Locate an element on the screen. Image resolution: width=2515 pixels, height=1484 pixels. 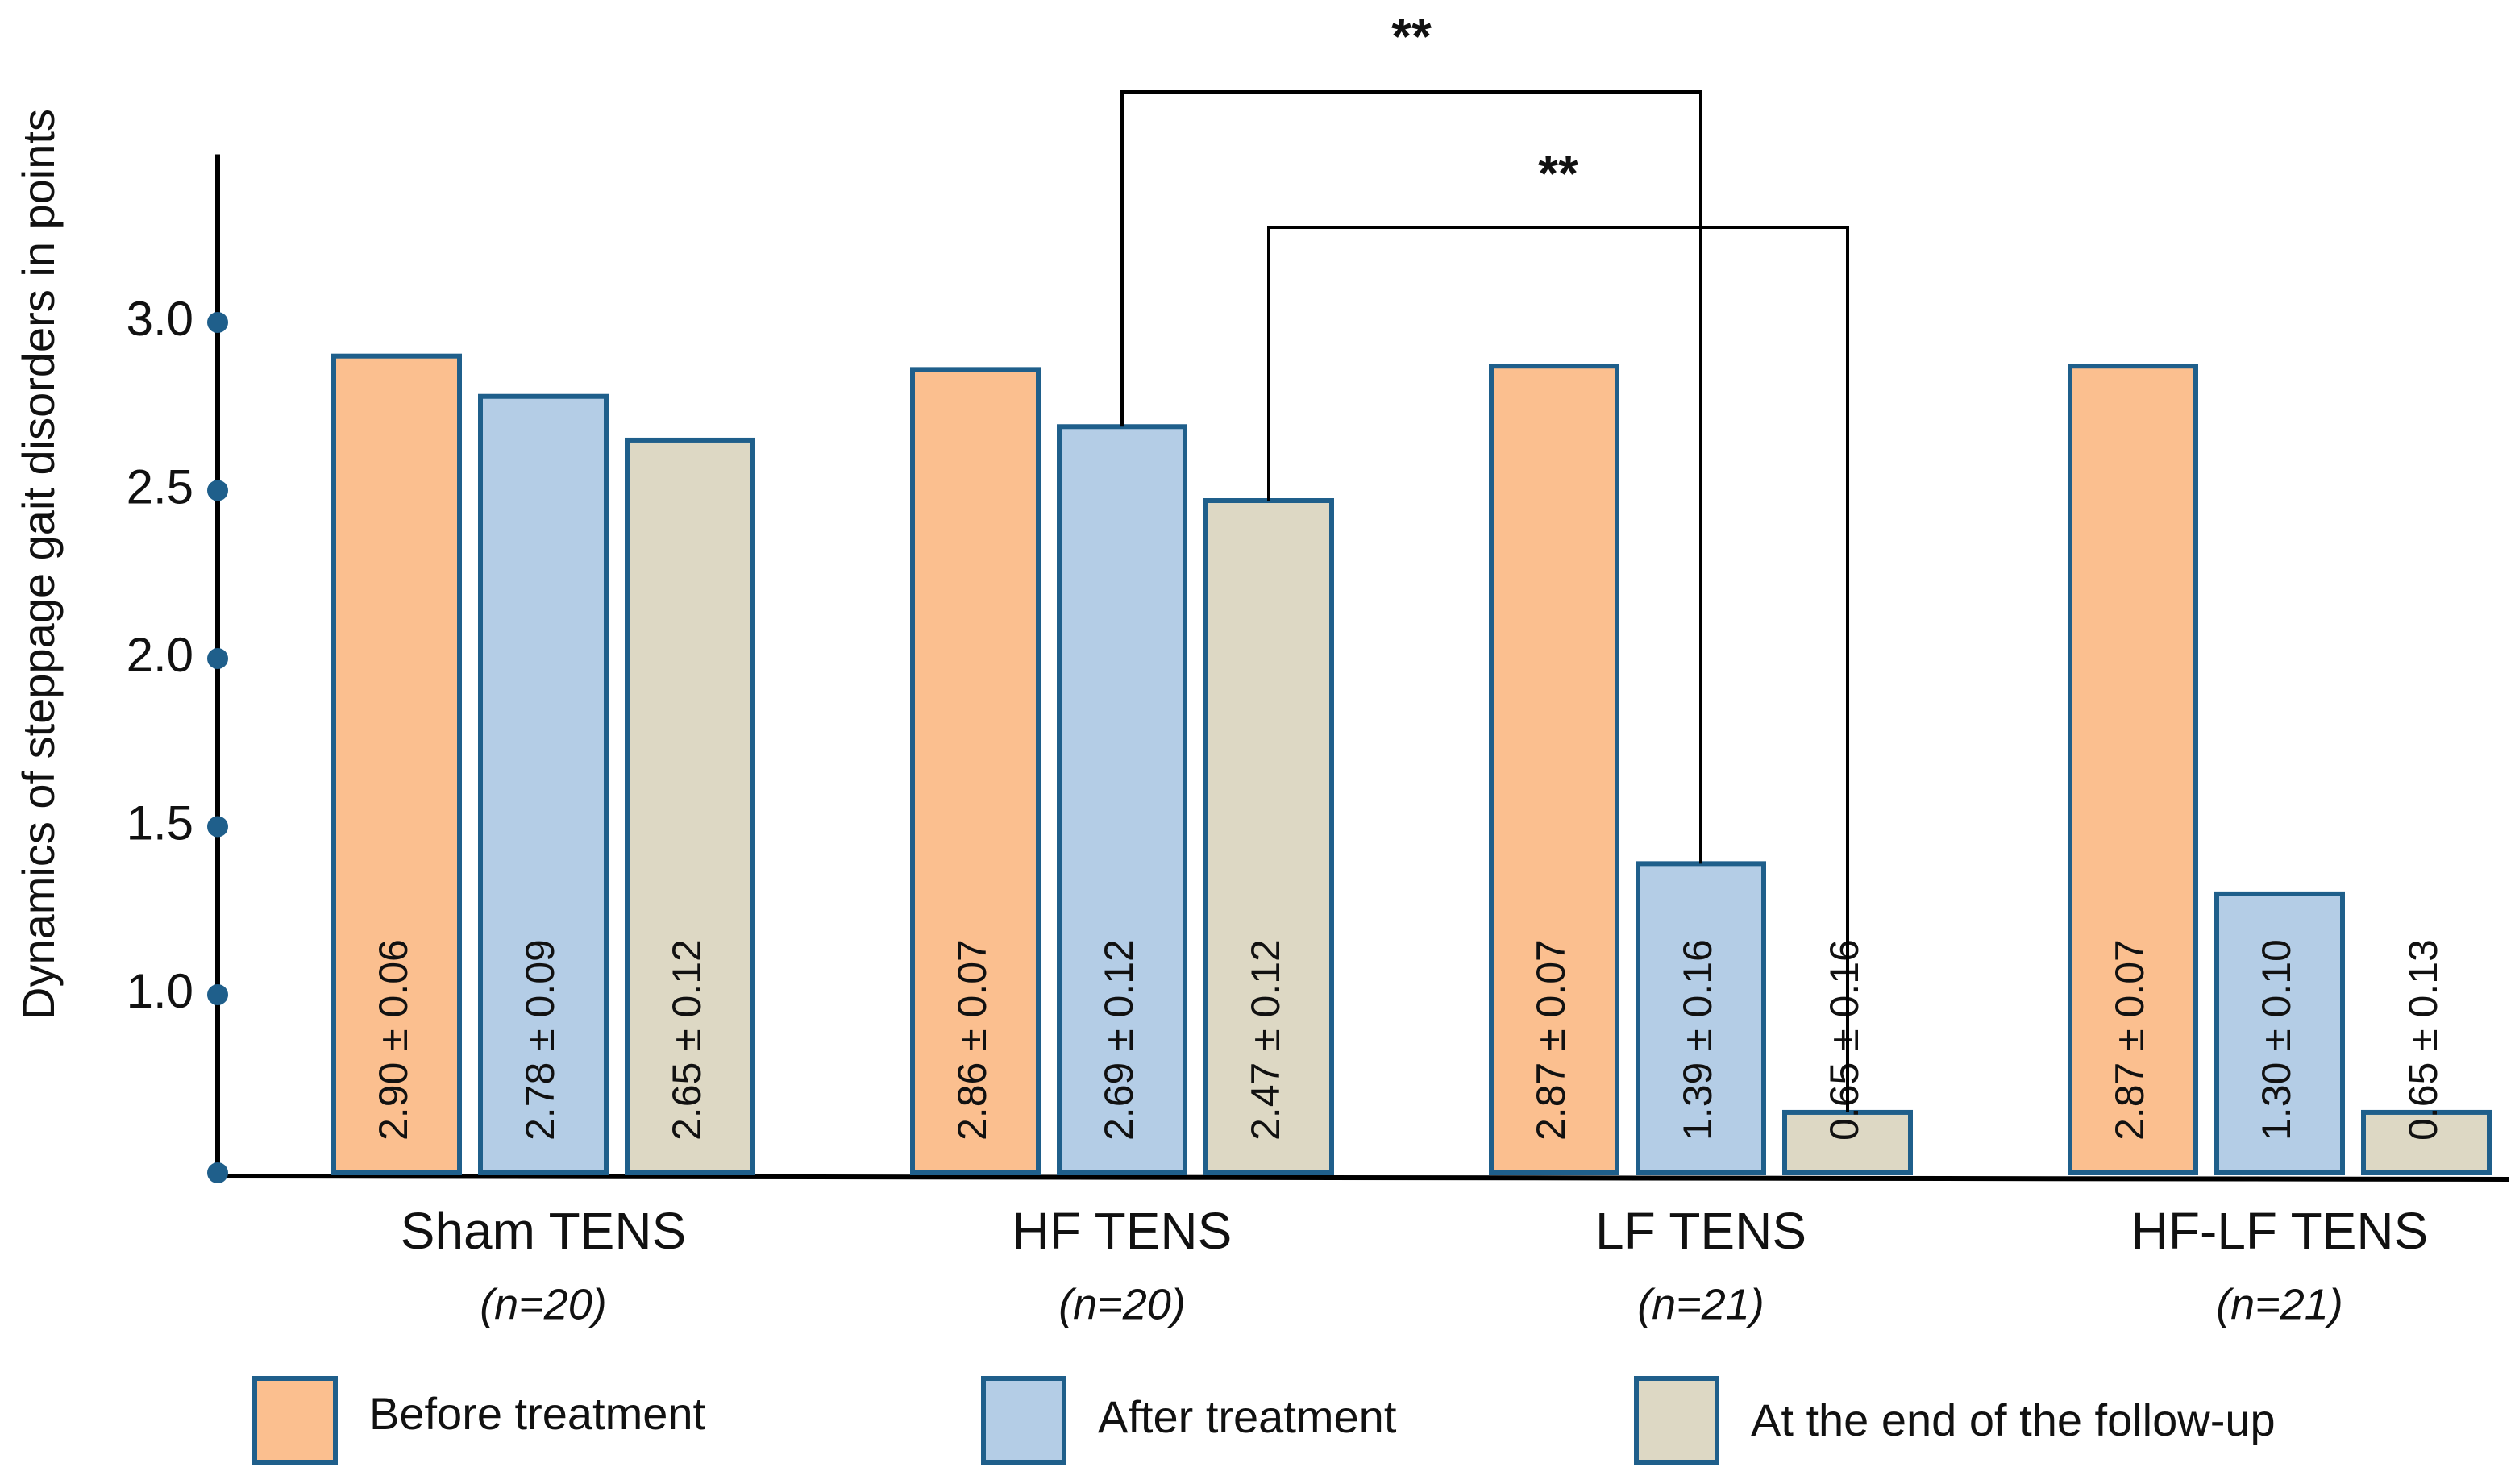
value-label: 2.69 ± 0.12 is located at coordinates (1119, 1040).